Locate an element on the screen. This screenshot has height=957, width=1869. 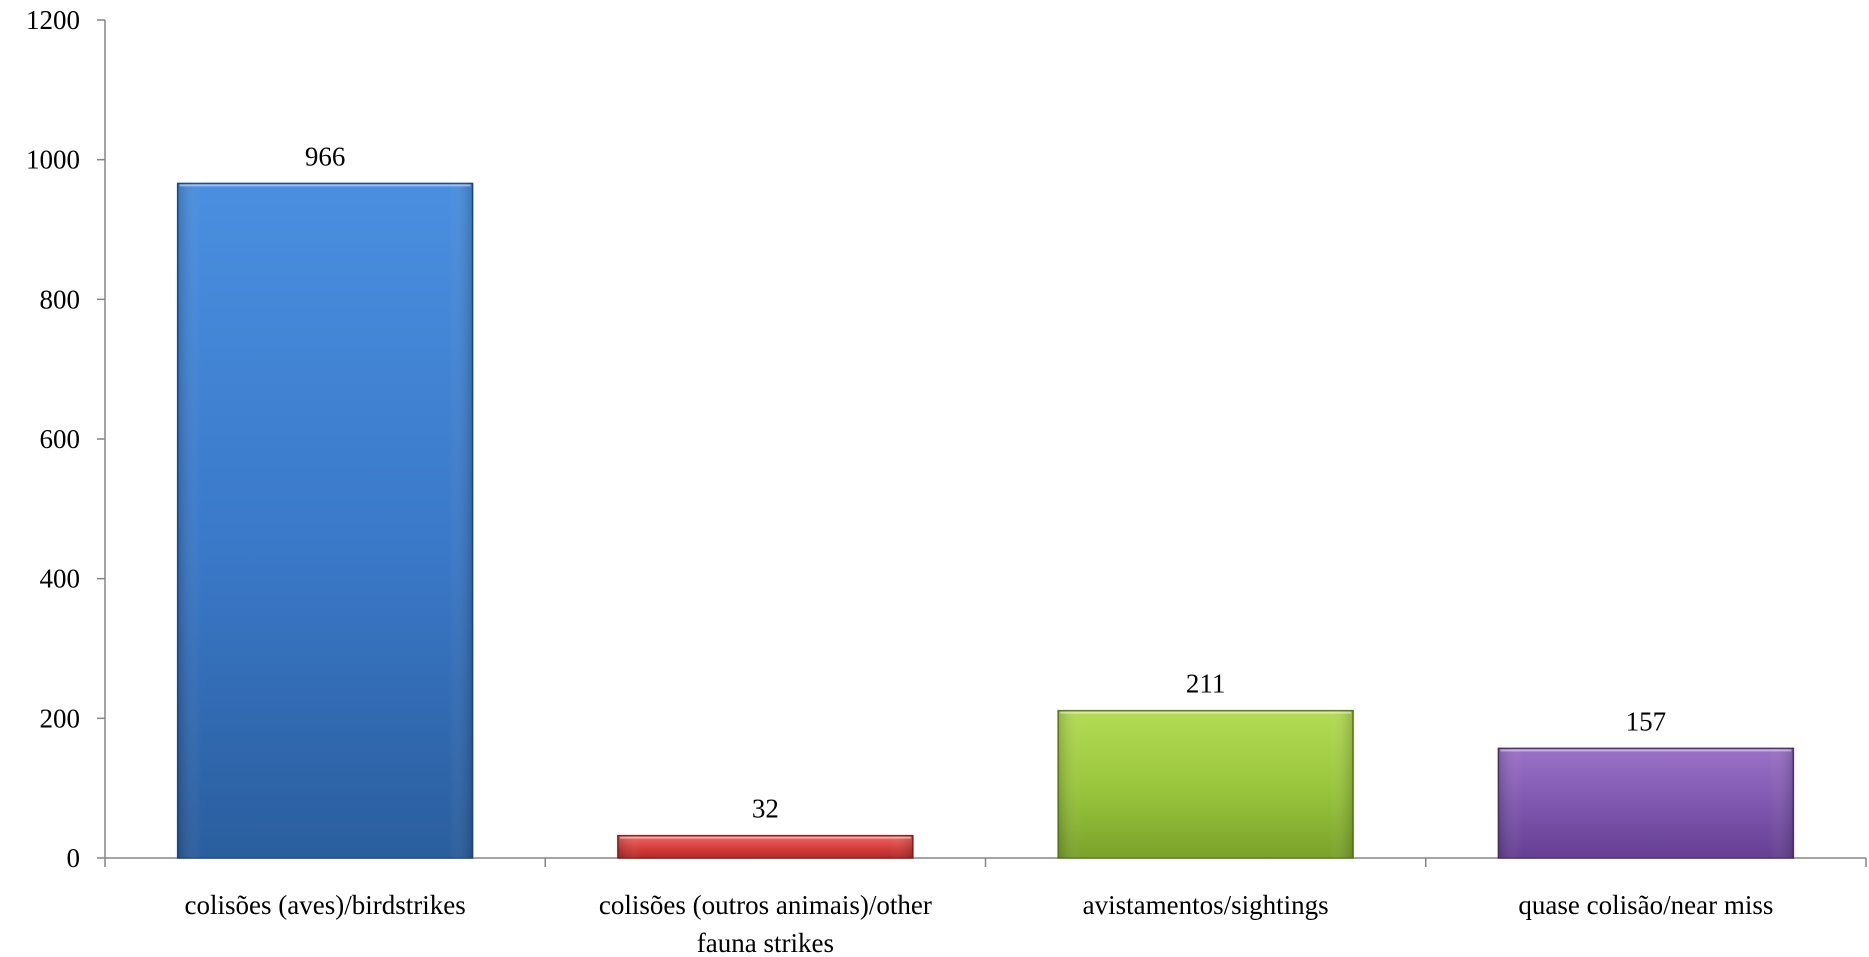
y-tick-label: 600 is located at coordinates (60, 439).